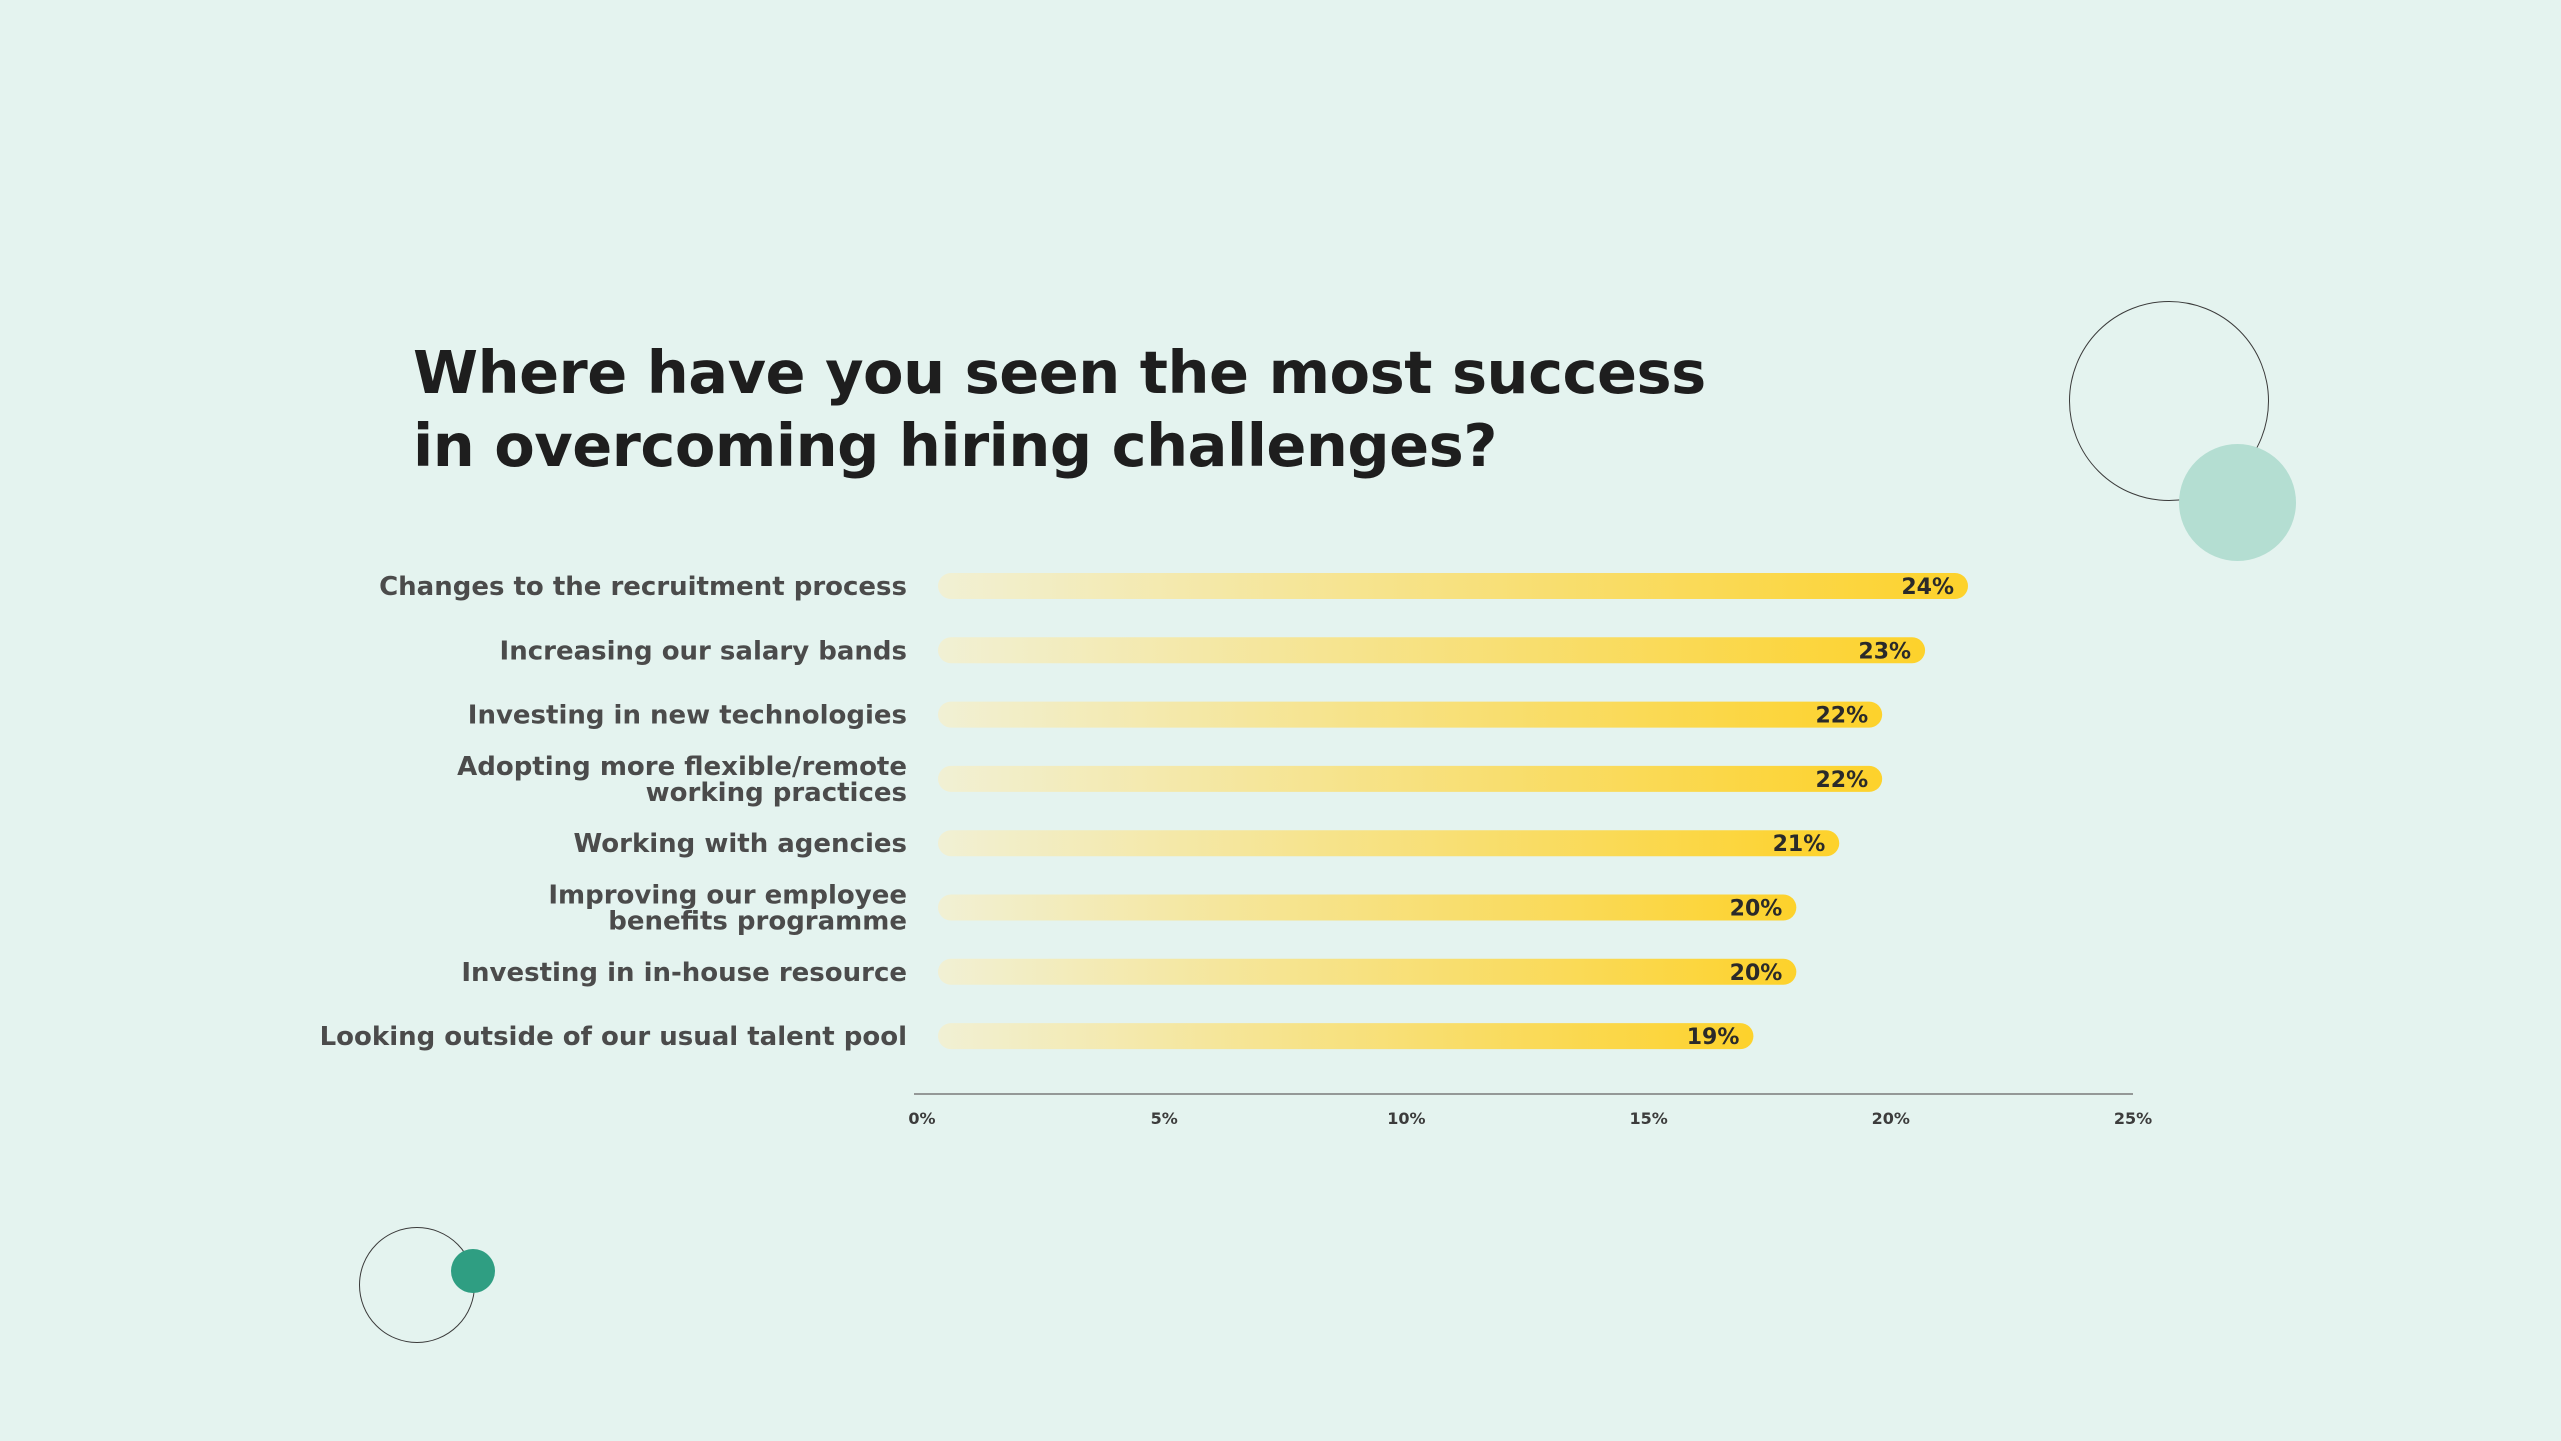 This screenshot has width=2561, height=1441. What do you see at coordinates (921, 1118) in the screenshot?
I see `x-tick-label: 0%` at bounding box center [921, 1118].